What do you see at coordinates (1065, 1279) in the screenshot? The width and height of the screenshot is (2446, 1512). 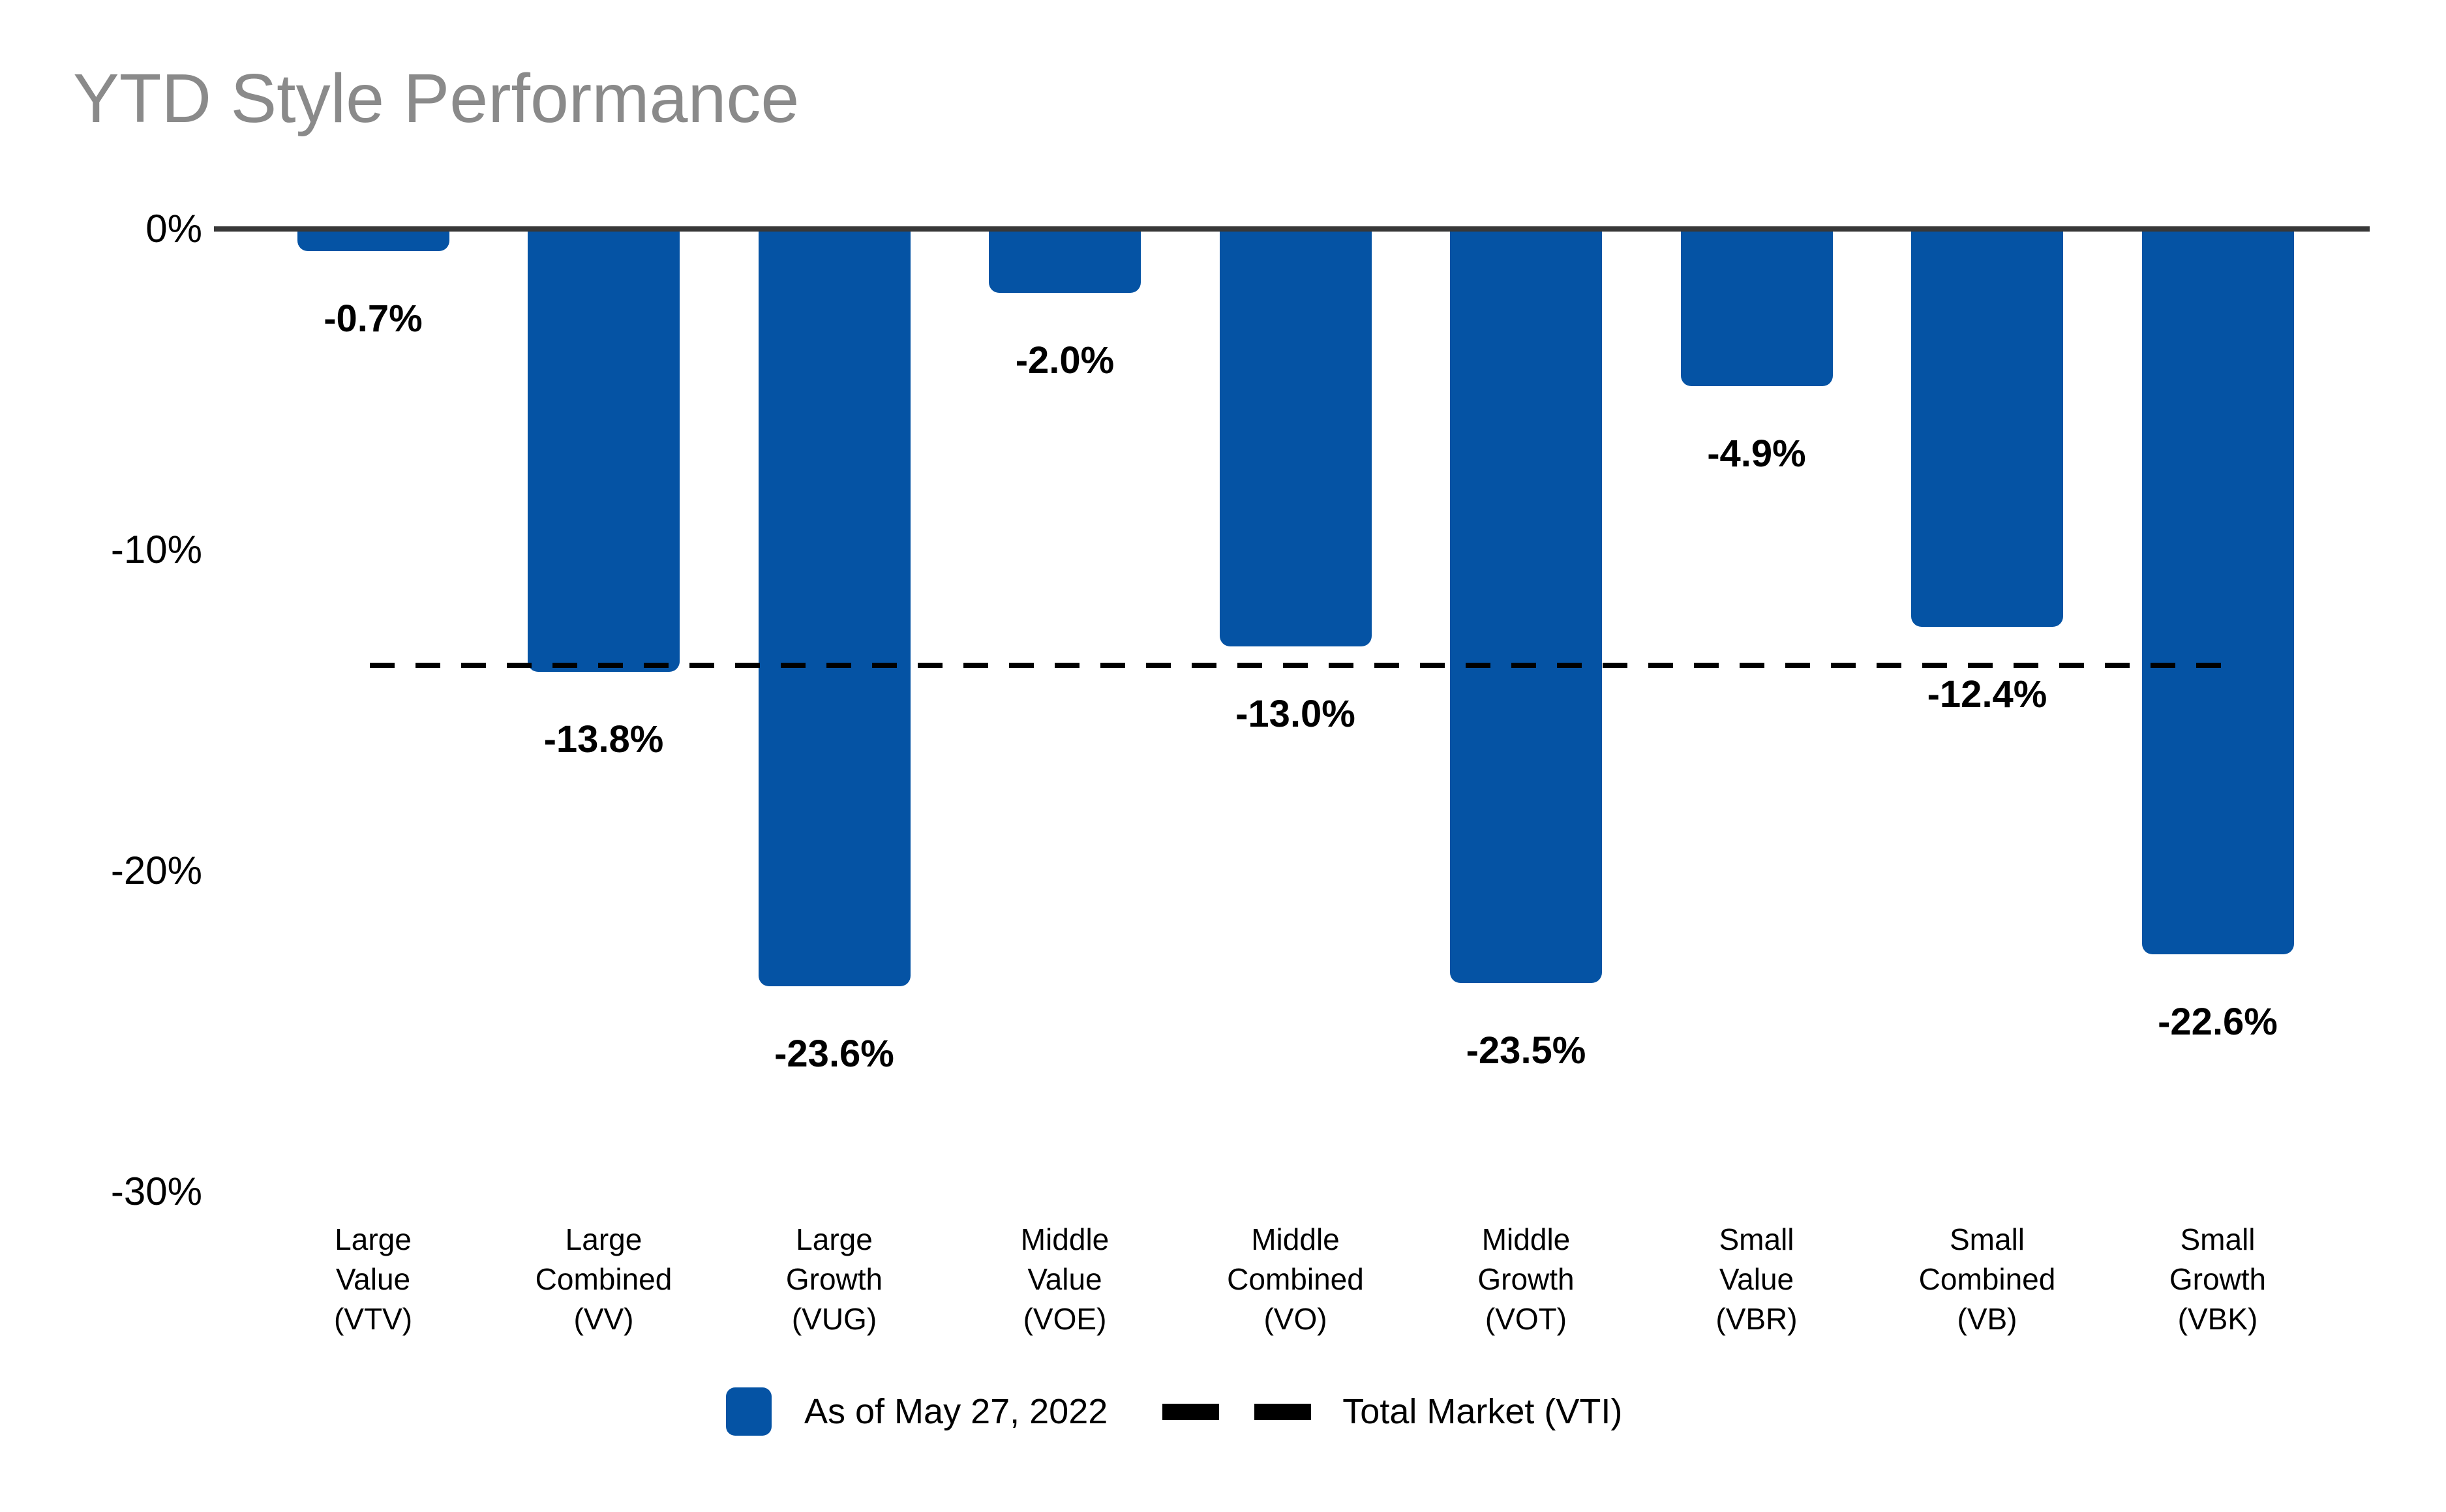 I see `category-label: Middle Value (VOE)` at bounding box center [1065, 1279].